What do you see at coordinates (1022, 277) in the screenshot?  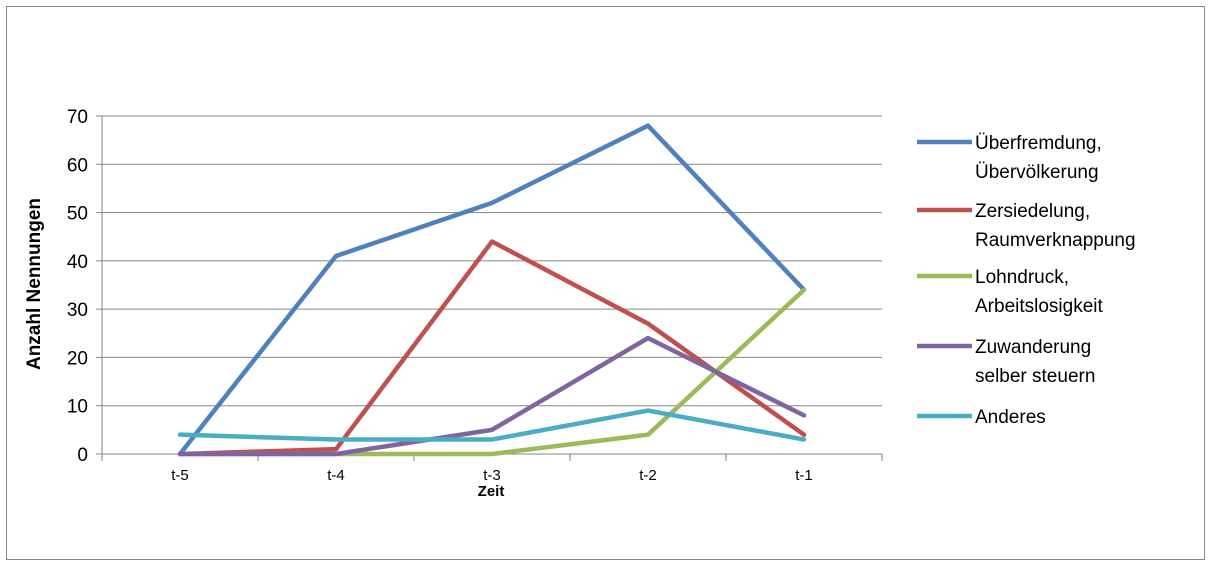 I see `legend-label: Lohndruck,` at bounding box center [1022, 277].